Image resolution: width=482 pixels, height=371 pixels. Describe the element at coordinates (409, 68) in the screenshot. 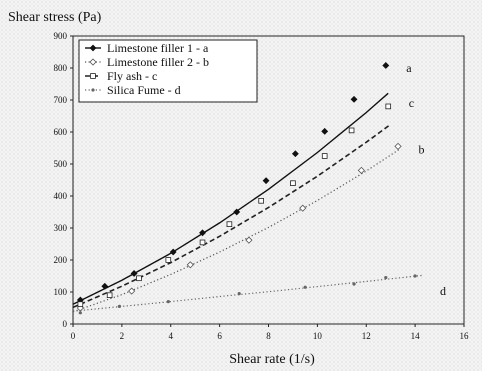

I see `curve-label-a: a` at that location.